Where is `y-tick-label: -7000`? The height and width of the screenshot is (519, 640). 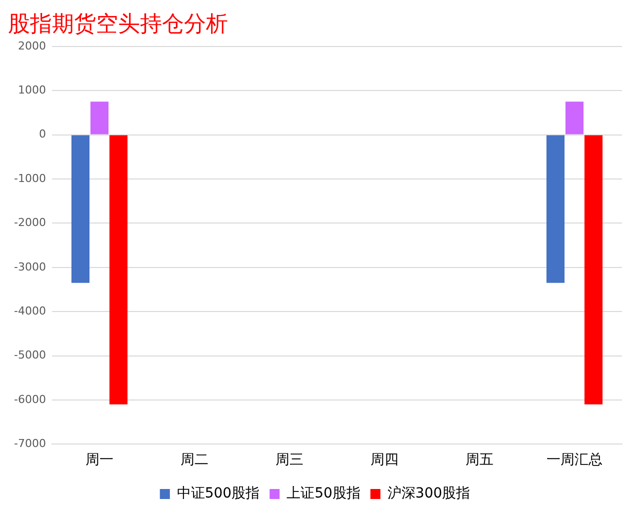
y-tick-label: -7000 is located at coordinates (30, 443).